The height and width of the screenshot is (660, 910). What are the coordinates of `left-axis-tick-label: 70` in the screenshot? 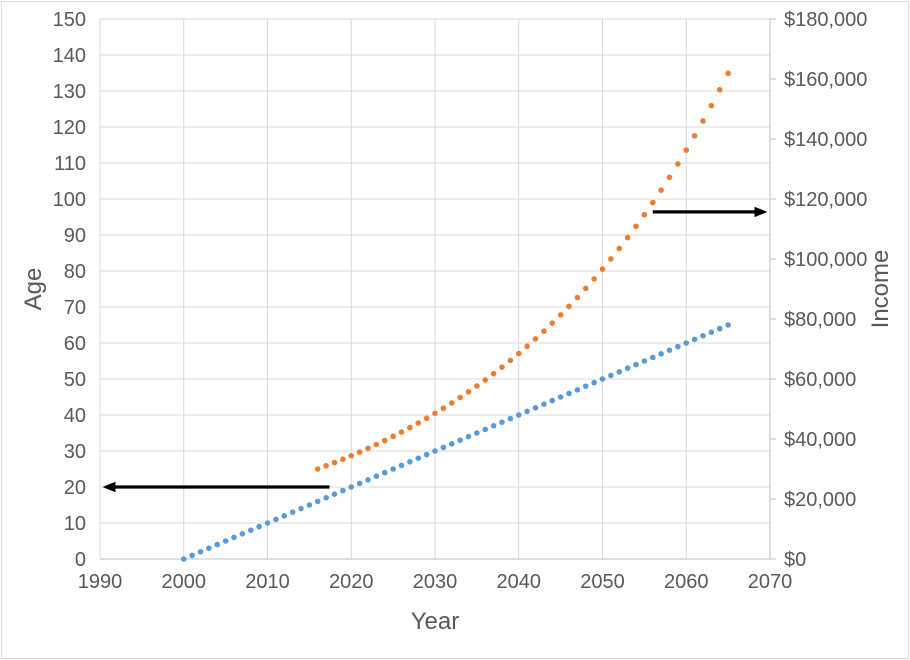 It's located at (75, 308).